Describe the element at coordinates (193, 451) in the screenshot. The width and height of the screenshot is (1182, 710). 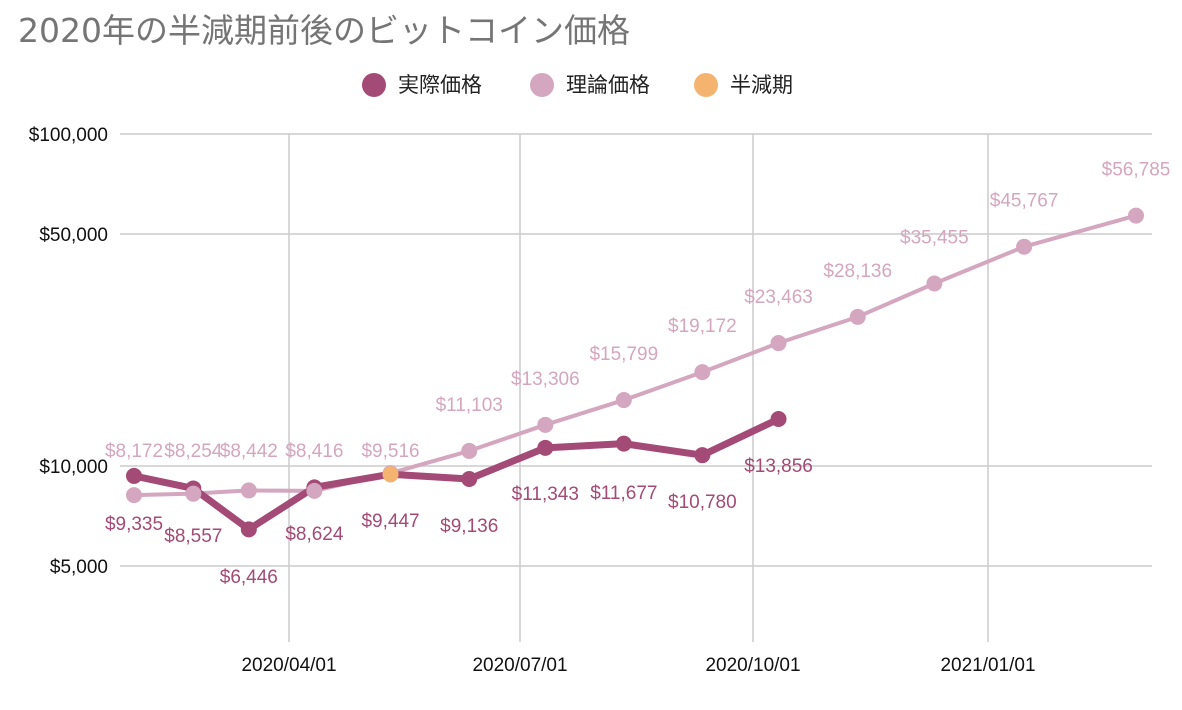
I see `data-label-theory: $8,254` at that location.